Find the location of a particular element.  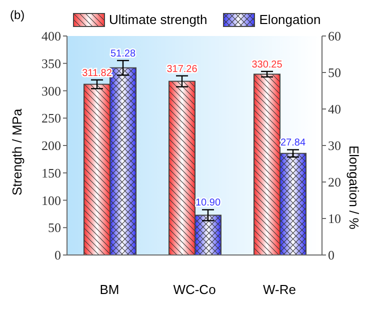

y-axis-title: Strength / MPa is located at coordinates (17, 152).